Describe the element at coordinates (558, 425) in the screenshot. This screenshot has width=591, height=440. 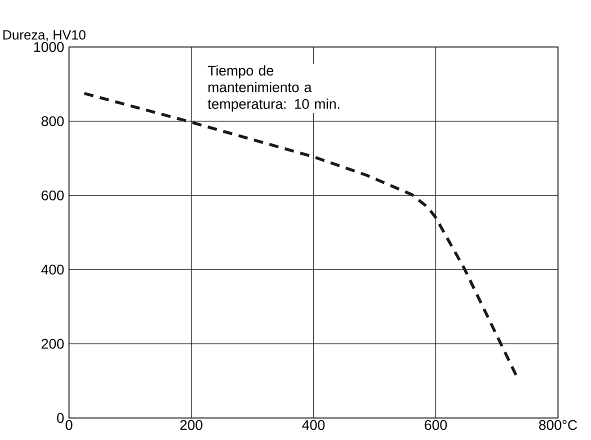
I see `x-tick-label: 800°C` at that location.